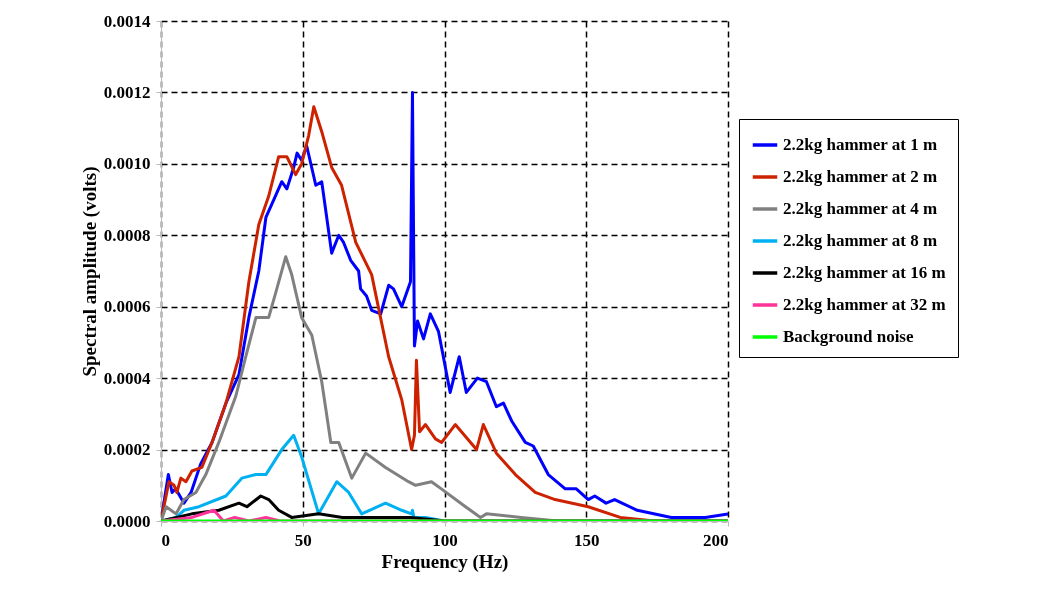 The height and width of the screenshot is (603, 1047). What do you see at coordinates (716, 540) in the screenshot?
I see `x-tick-label: 200` at bounding box center [716, 540].